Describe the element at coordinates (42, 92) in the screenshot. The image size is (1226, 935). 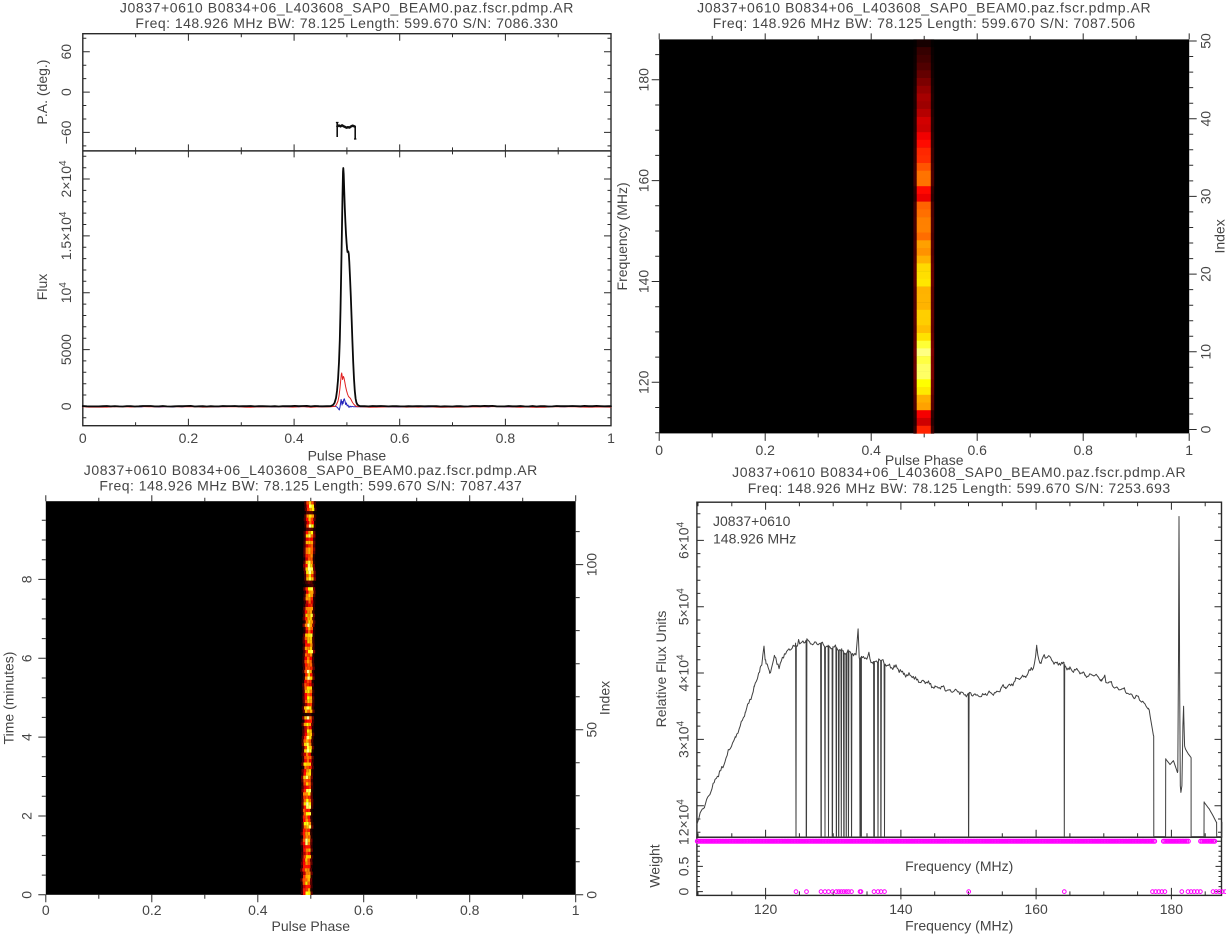
I see `svg-text: P.A. (deg.)` at that location.